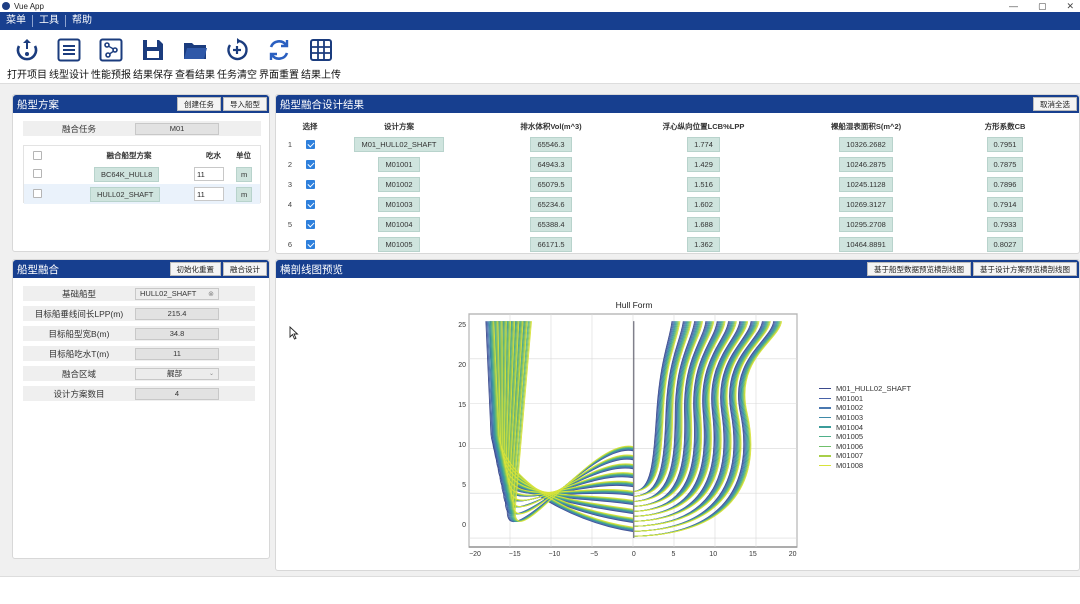 The height and width of the screenshot is (604, 1080). What do you see at coordinates (244, 174) in the screenshot?
I see `unit-tag: m` at bounding box center [244, 174].